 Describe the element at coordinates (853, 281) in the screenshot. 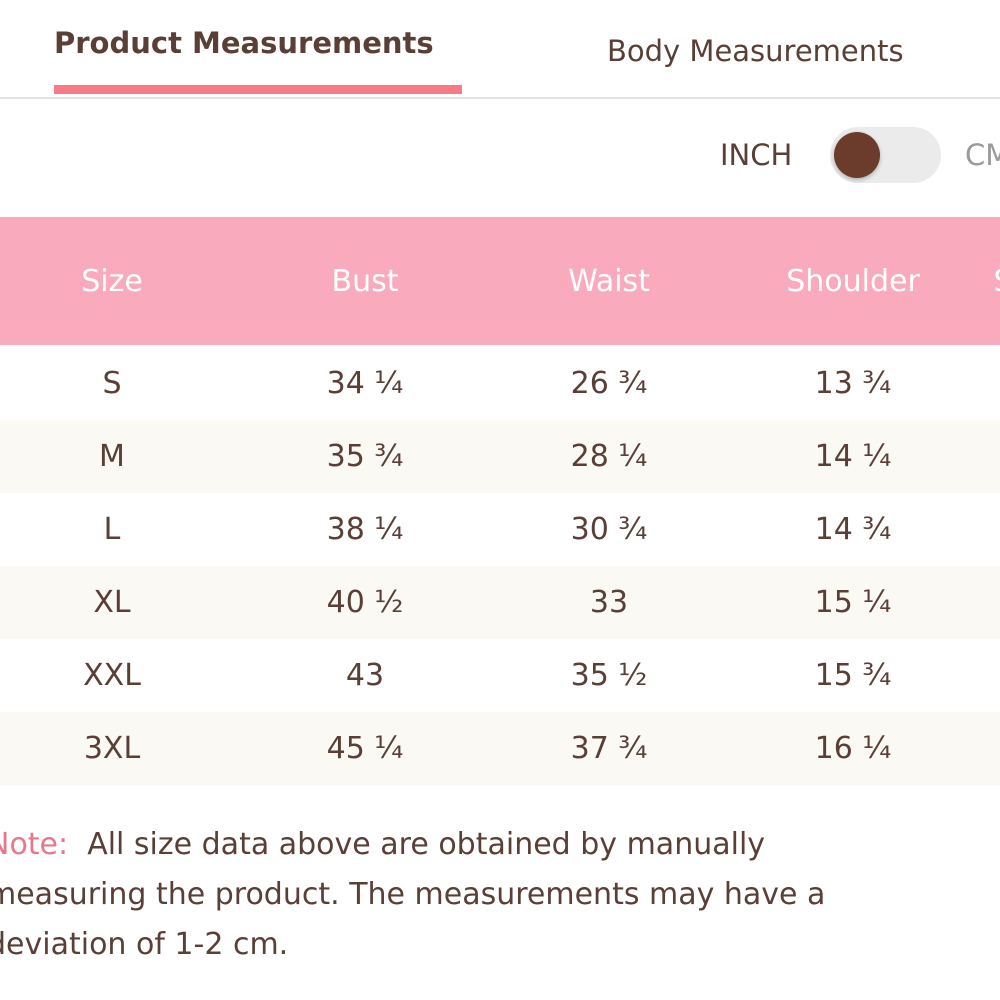

I see `header-cell: Shoulder` at that location.